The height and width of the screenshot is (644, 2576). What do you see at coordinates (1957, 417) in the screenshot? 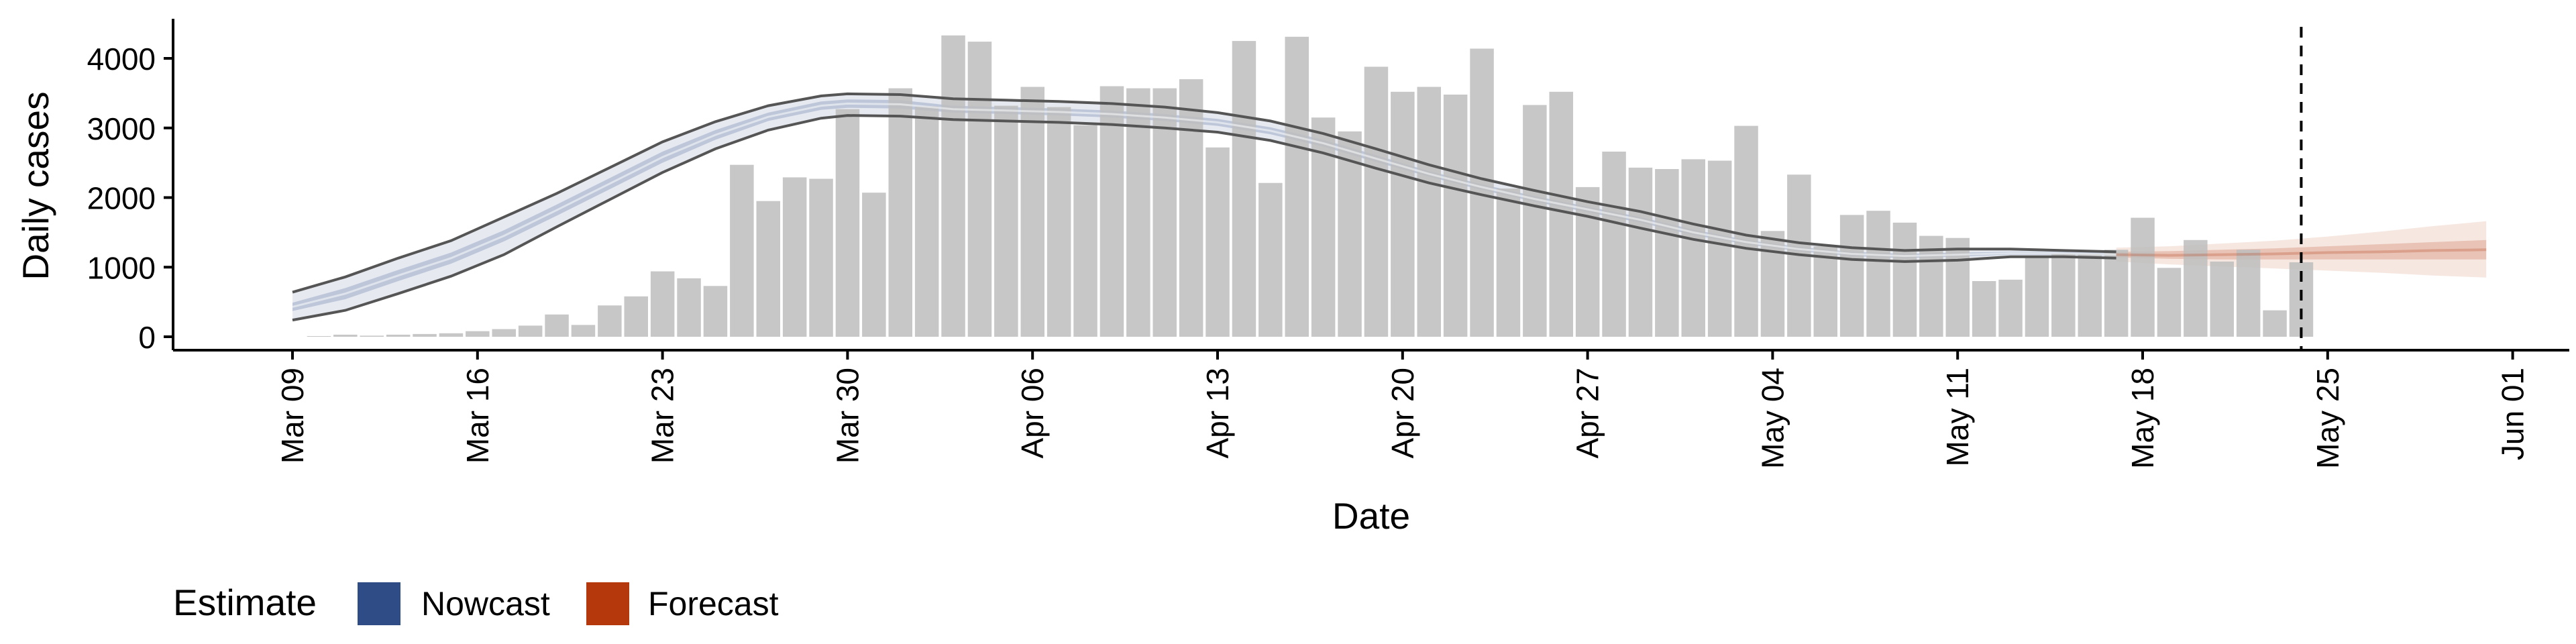
I see `x-tick-label: May 11` at bounding box center [1957, 417].